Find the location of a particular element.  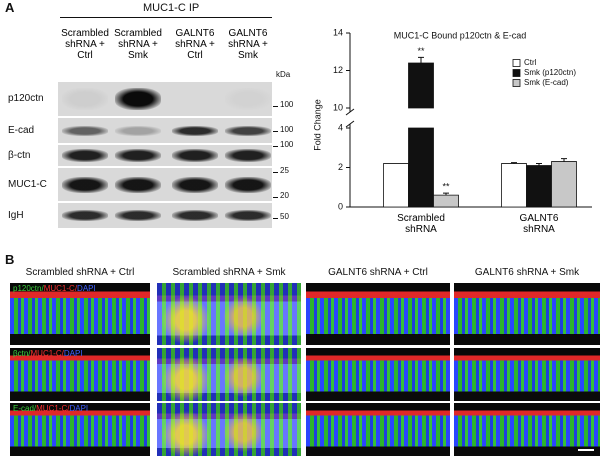

lane-label: Scrambled shRNA + Ctrl is located at coordinates (85, 44).